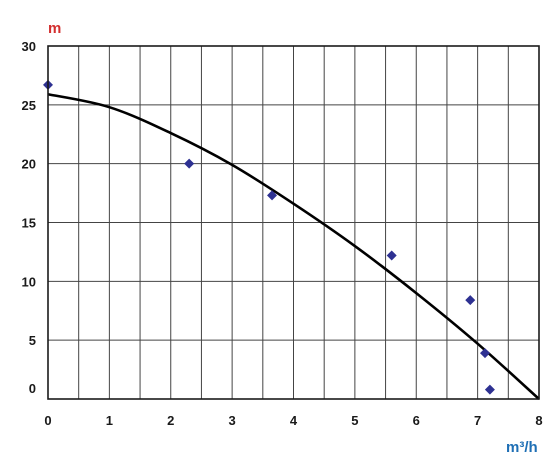 The width and height of the screenshot is (560, 465). Describe the element at coordinates (29, 46) in the screenshot. I see `y-tick-label: 30` at that location.